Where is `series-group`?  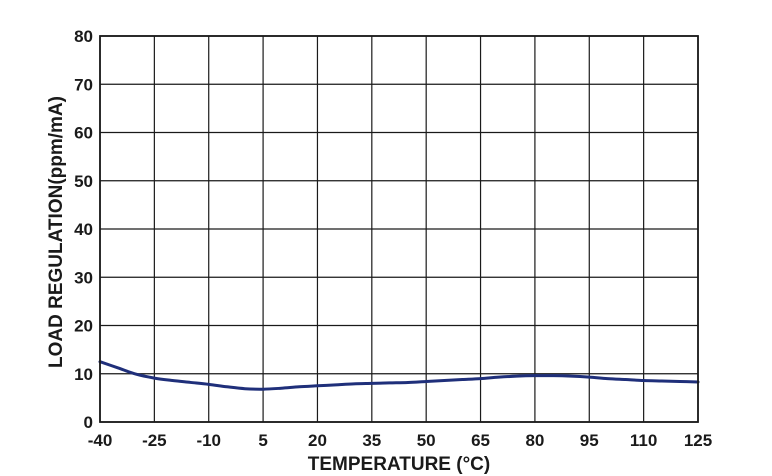 series-group is located at coordinates (399, 375).